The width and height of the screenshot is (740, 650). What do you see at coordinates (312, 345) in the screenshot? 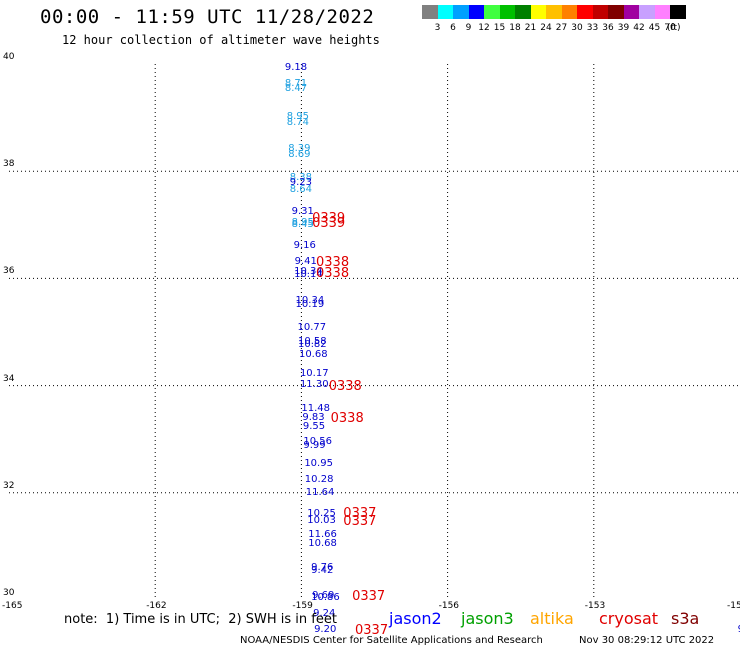
I see `wave-height-reading: 10.82` at bounding box center [312, 345].